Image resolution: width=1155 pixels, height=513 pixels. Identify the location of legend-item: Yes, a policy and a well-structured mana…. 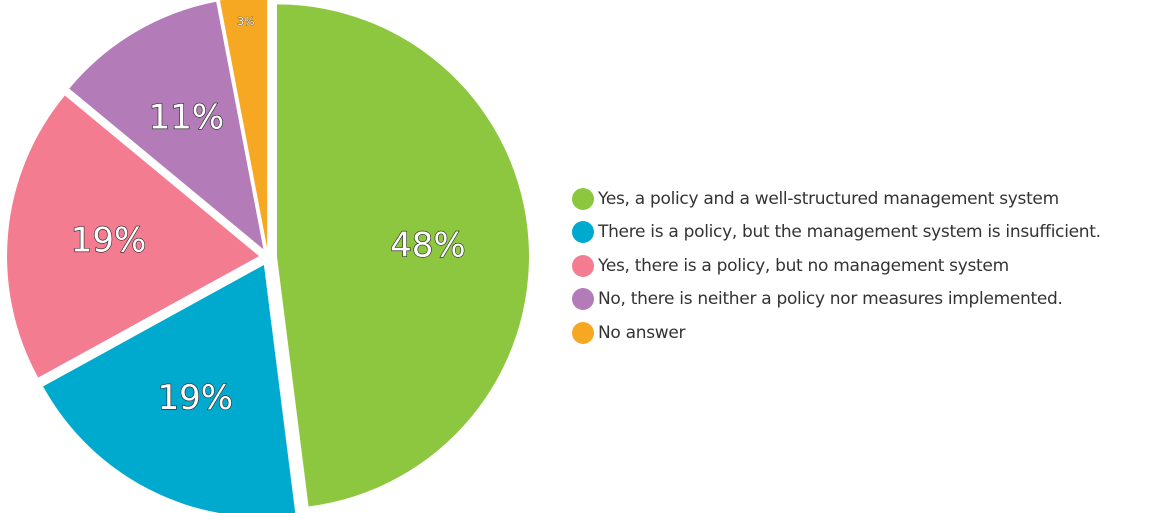
(836, 199).